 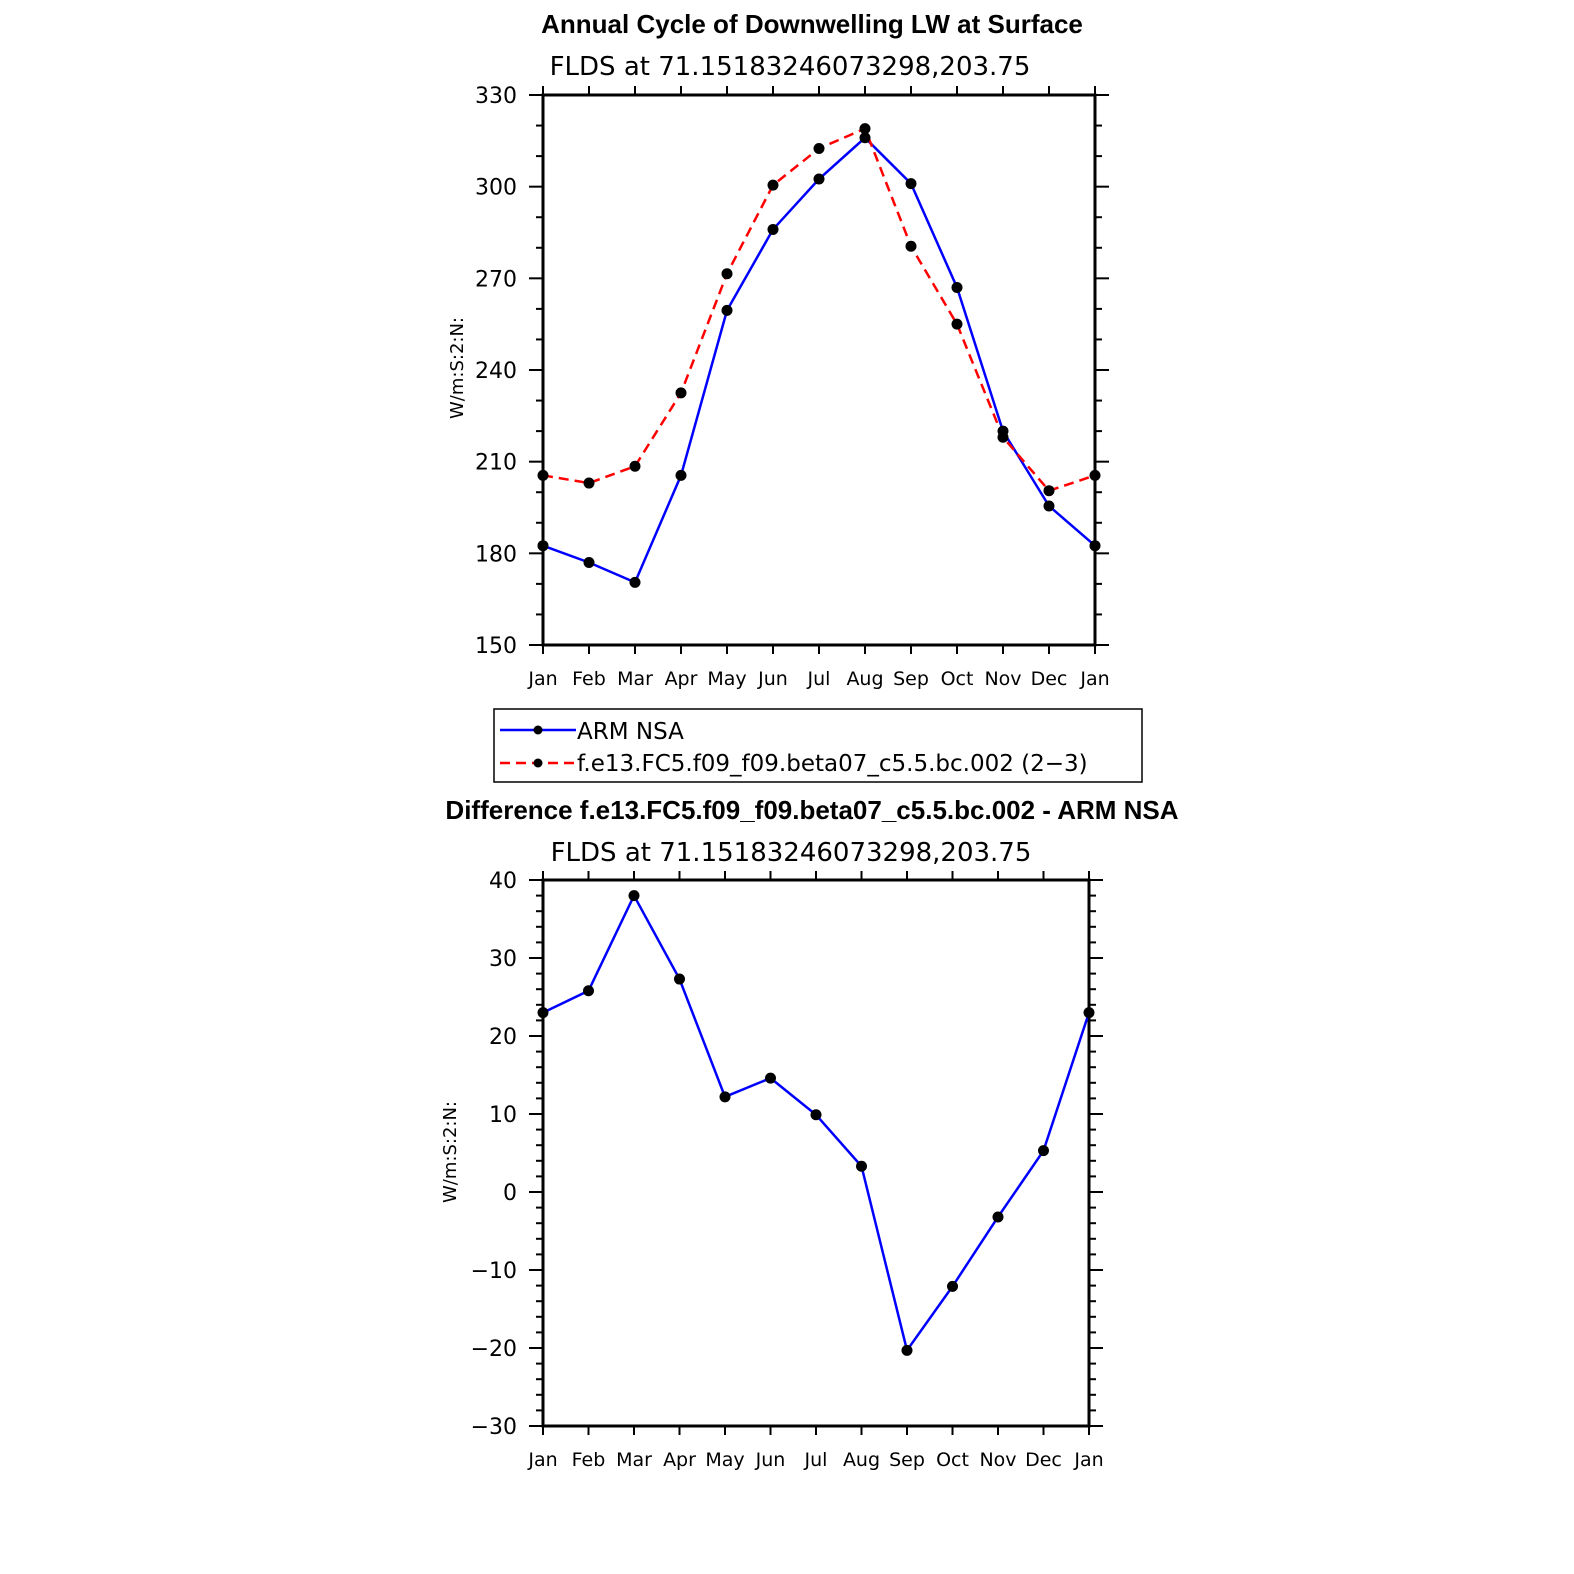 I want to click on legend-label-arm-nsa: ARM NSA, so click(x=630, y=732).